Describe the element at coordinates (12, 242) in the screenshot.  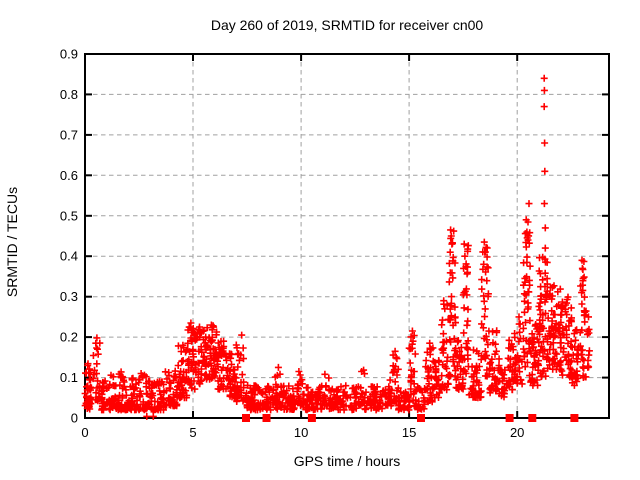
I see `y-axis-label: SRMTID / TECUs` at that location.